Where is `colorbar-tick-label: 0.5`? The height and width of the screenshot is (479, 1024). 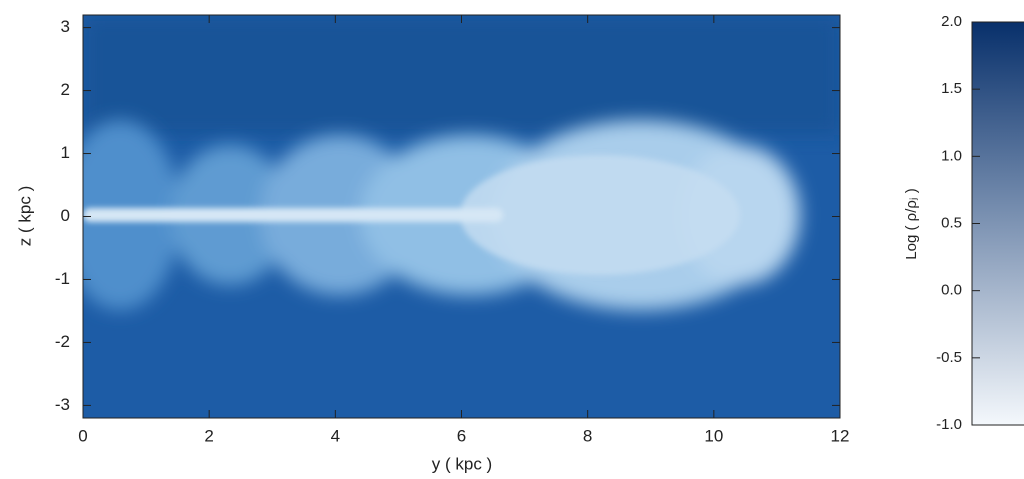 colorbar-tick-label: 0.5 is located at coordinates (951, 222).